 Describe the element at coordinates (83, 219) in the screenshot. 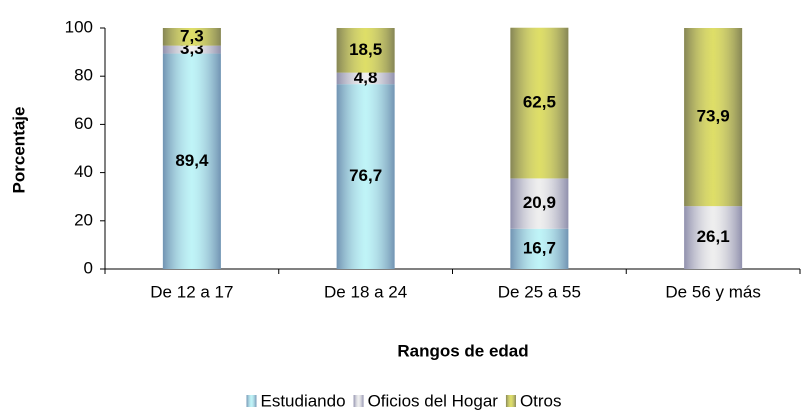

I see `y-tick-label: 20` at that location.